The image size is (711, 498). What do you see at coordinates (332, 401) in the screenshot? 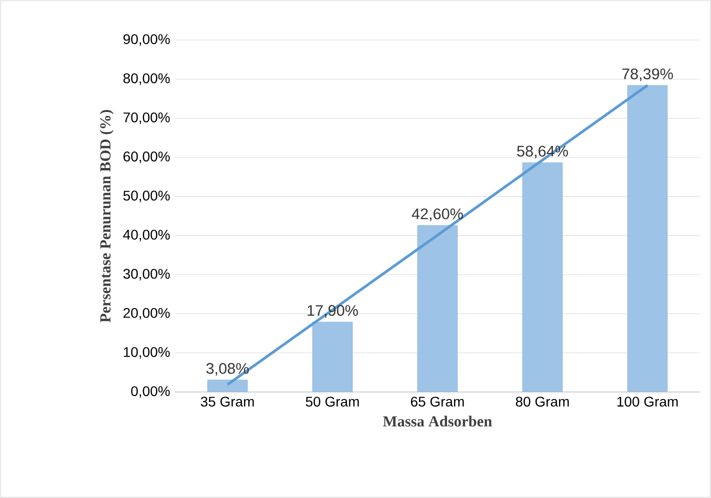
I see `x-tick-label: 50 Gram` at bounding box center [332, 401].